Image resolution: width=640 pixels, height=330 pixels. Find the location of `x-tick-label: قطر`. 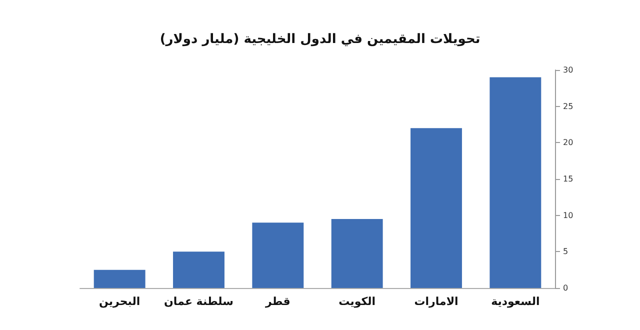

x-tick-label: قطر is located at coordinates (277, 301).